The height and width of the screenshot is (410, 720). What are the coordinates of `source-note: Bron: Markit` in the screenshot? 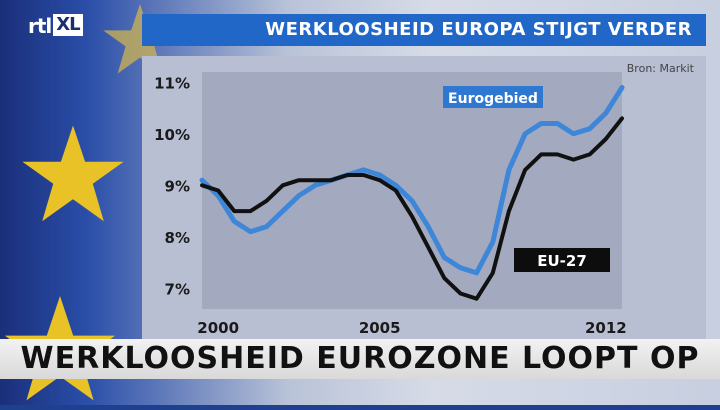 It's located at (661, 68).